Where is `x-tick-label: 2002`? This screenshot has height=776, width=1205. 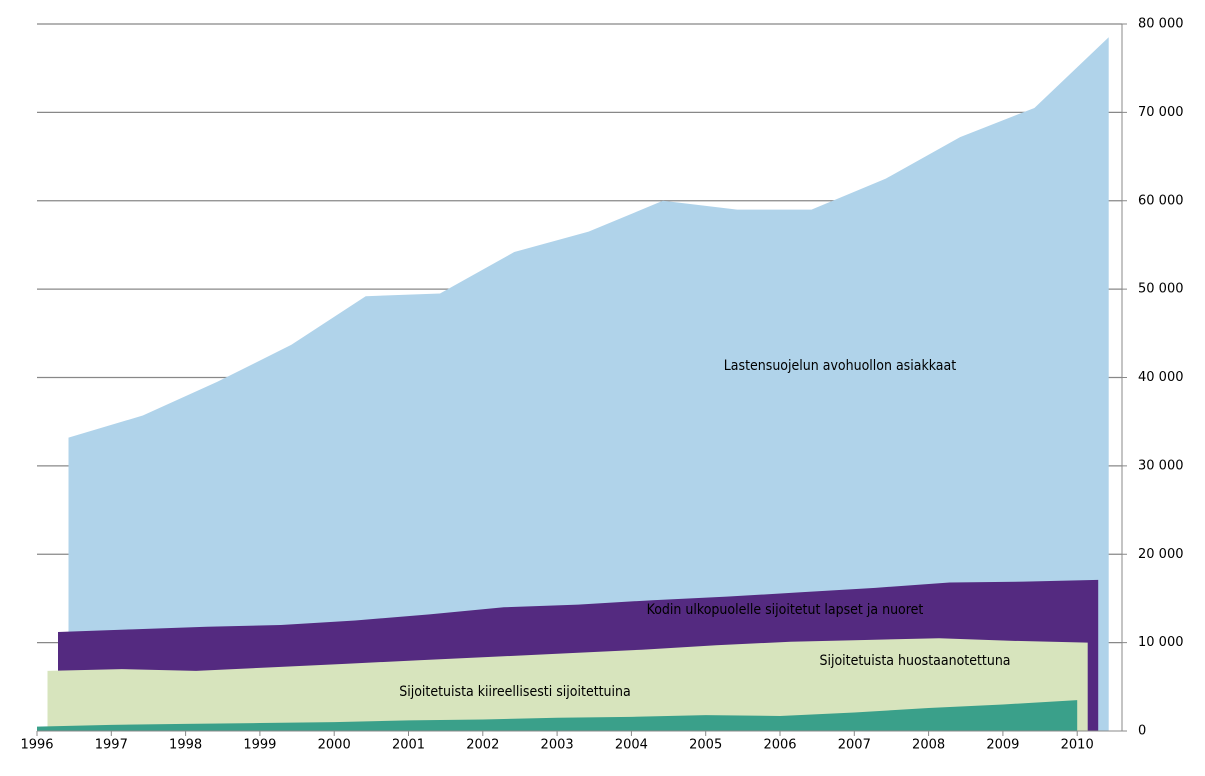 x-tick-label: 2002 is located at coordinates (482, 745).